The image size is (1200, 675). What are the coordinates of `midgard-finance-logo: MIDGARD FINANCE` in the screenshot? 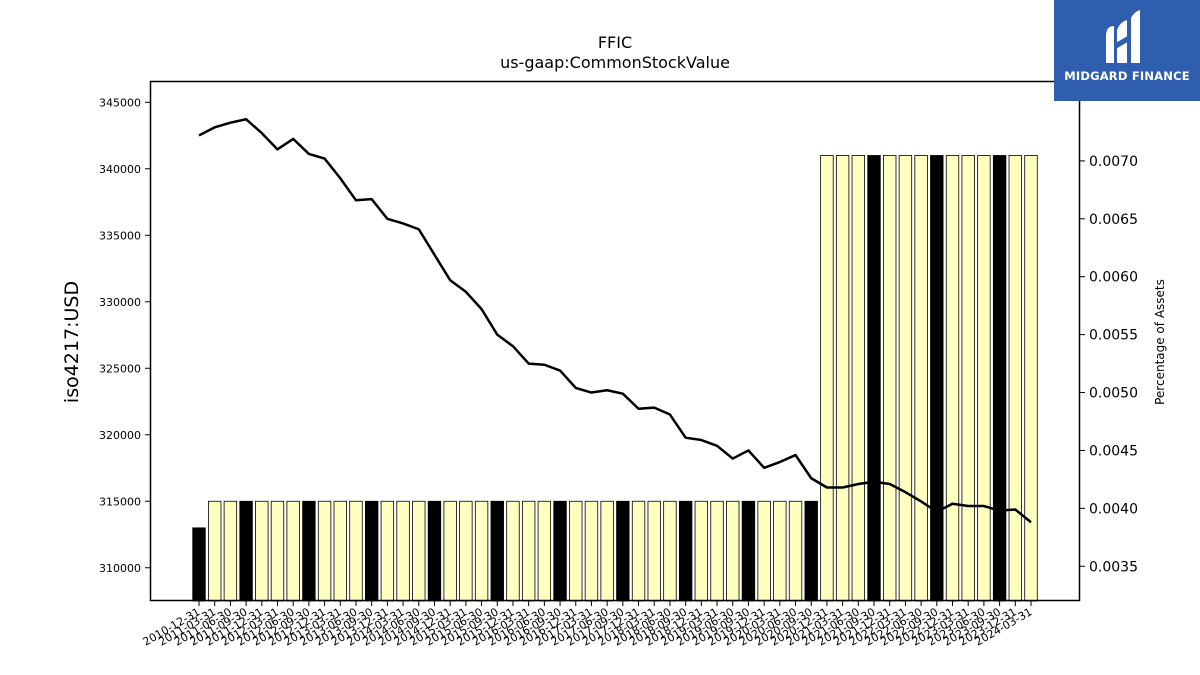 It's located at (1127, 50).